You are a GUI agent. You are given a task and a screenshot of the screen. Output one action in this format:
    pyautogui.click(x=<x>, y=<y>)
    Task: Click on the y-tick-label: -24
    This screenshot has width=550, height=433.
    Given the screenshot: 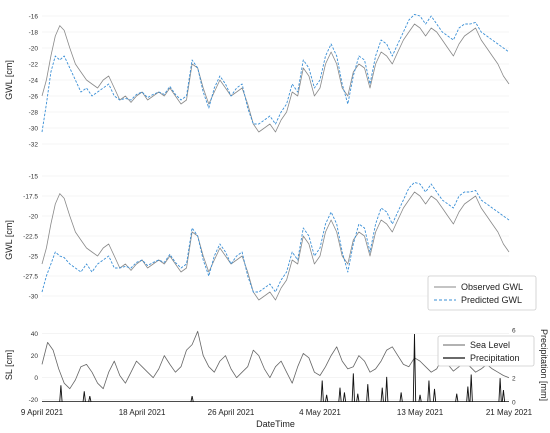 What is the action you would take?
    pyautogui.click(x=34, y=80)
    